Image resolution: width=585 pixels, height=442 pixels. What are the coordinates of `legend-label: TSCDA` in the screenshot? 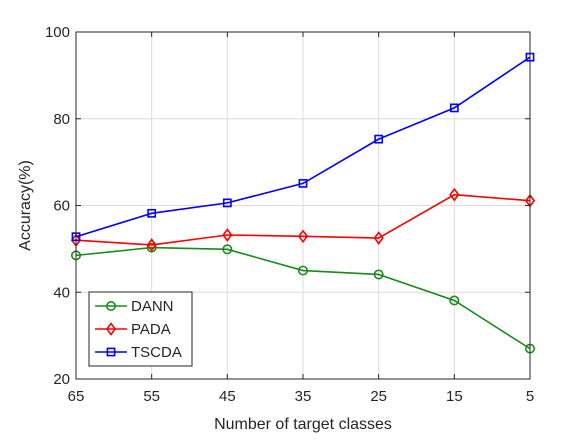 It's located at (156, 352).